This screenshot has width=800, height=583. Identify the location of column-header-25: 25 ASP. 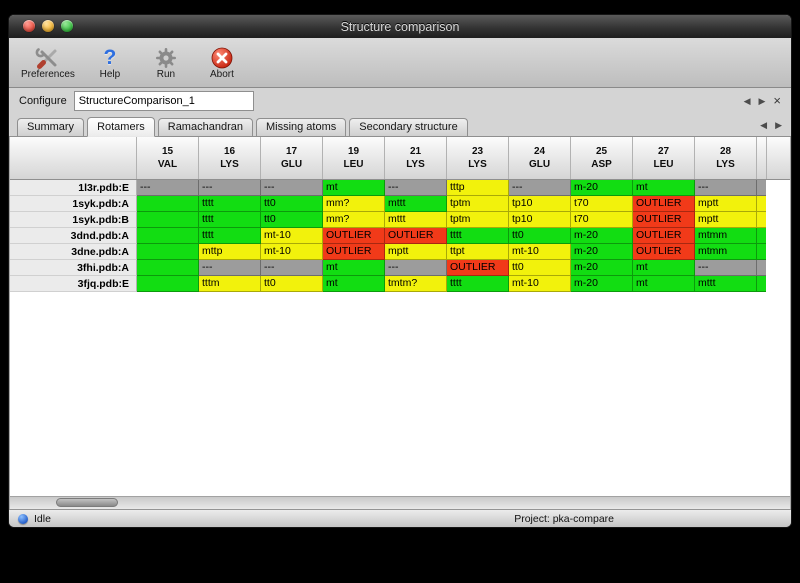
(602, 158).